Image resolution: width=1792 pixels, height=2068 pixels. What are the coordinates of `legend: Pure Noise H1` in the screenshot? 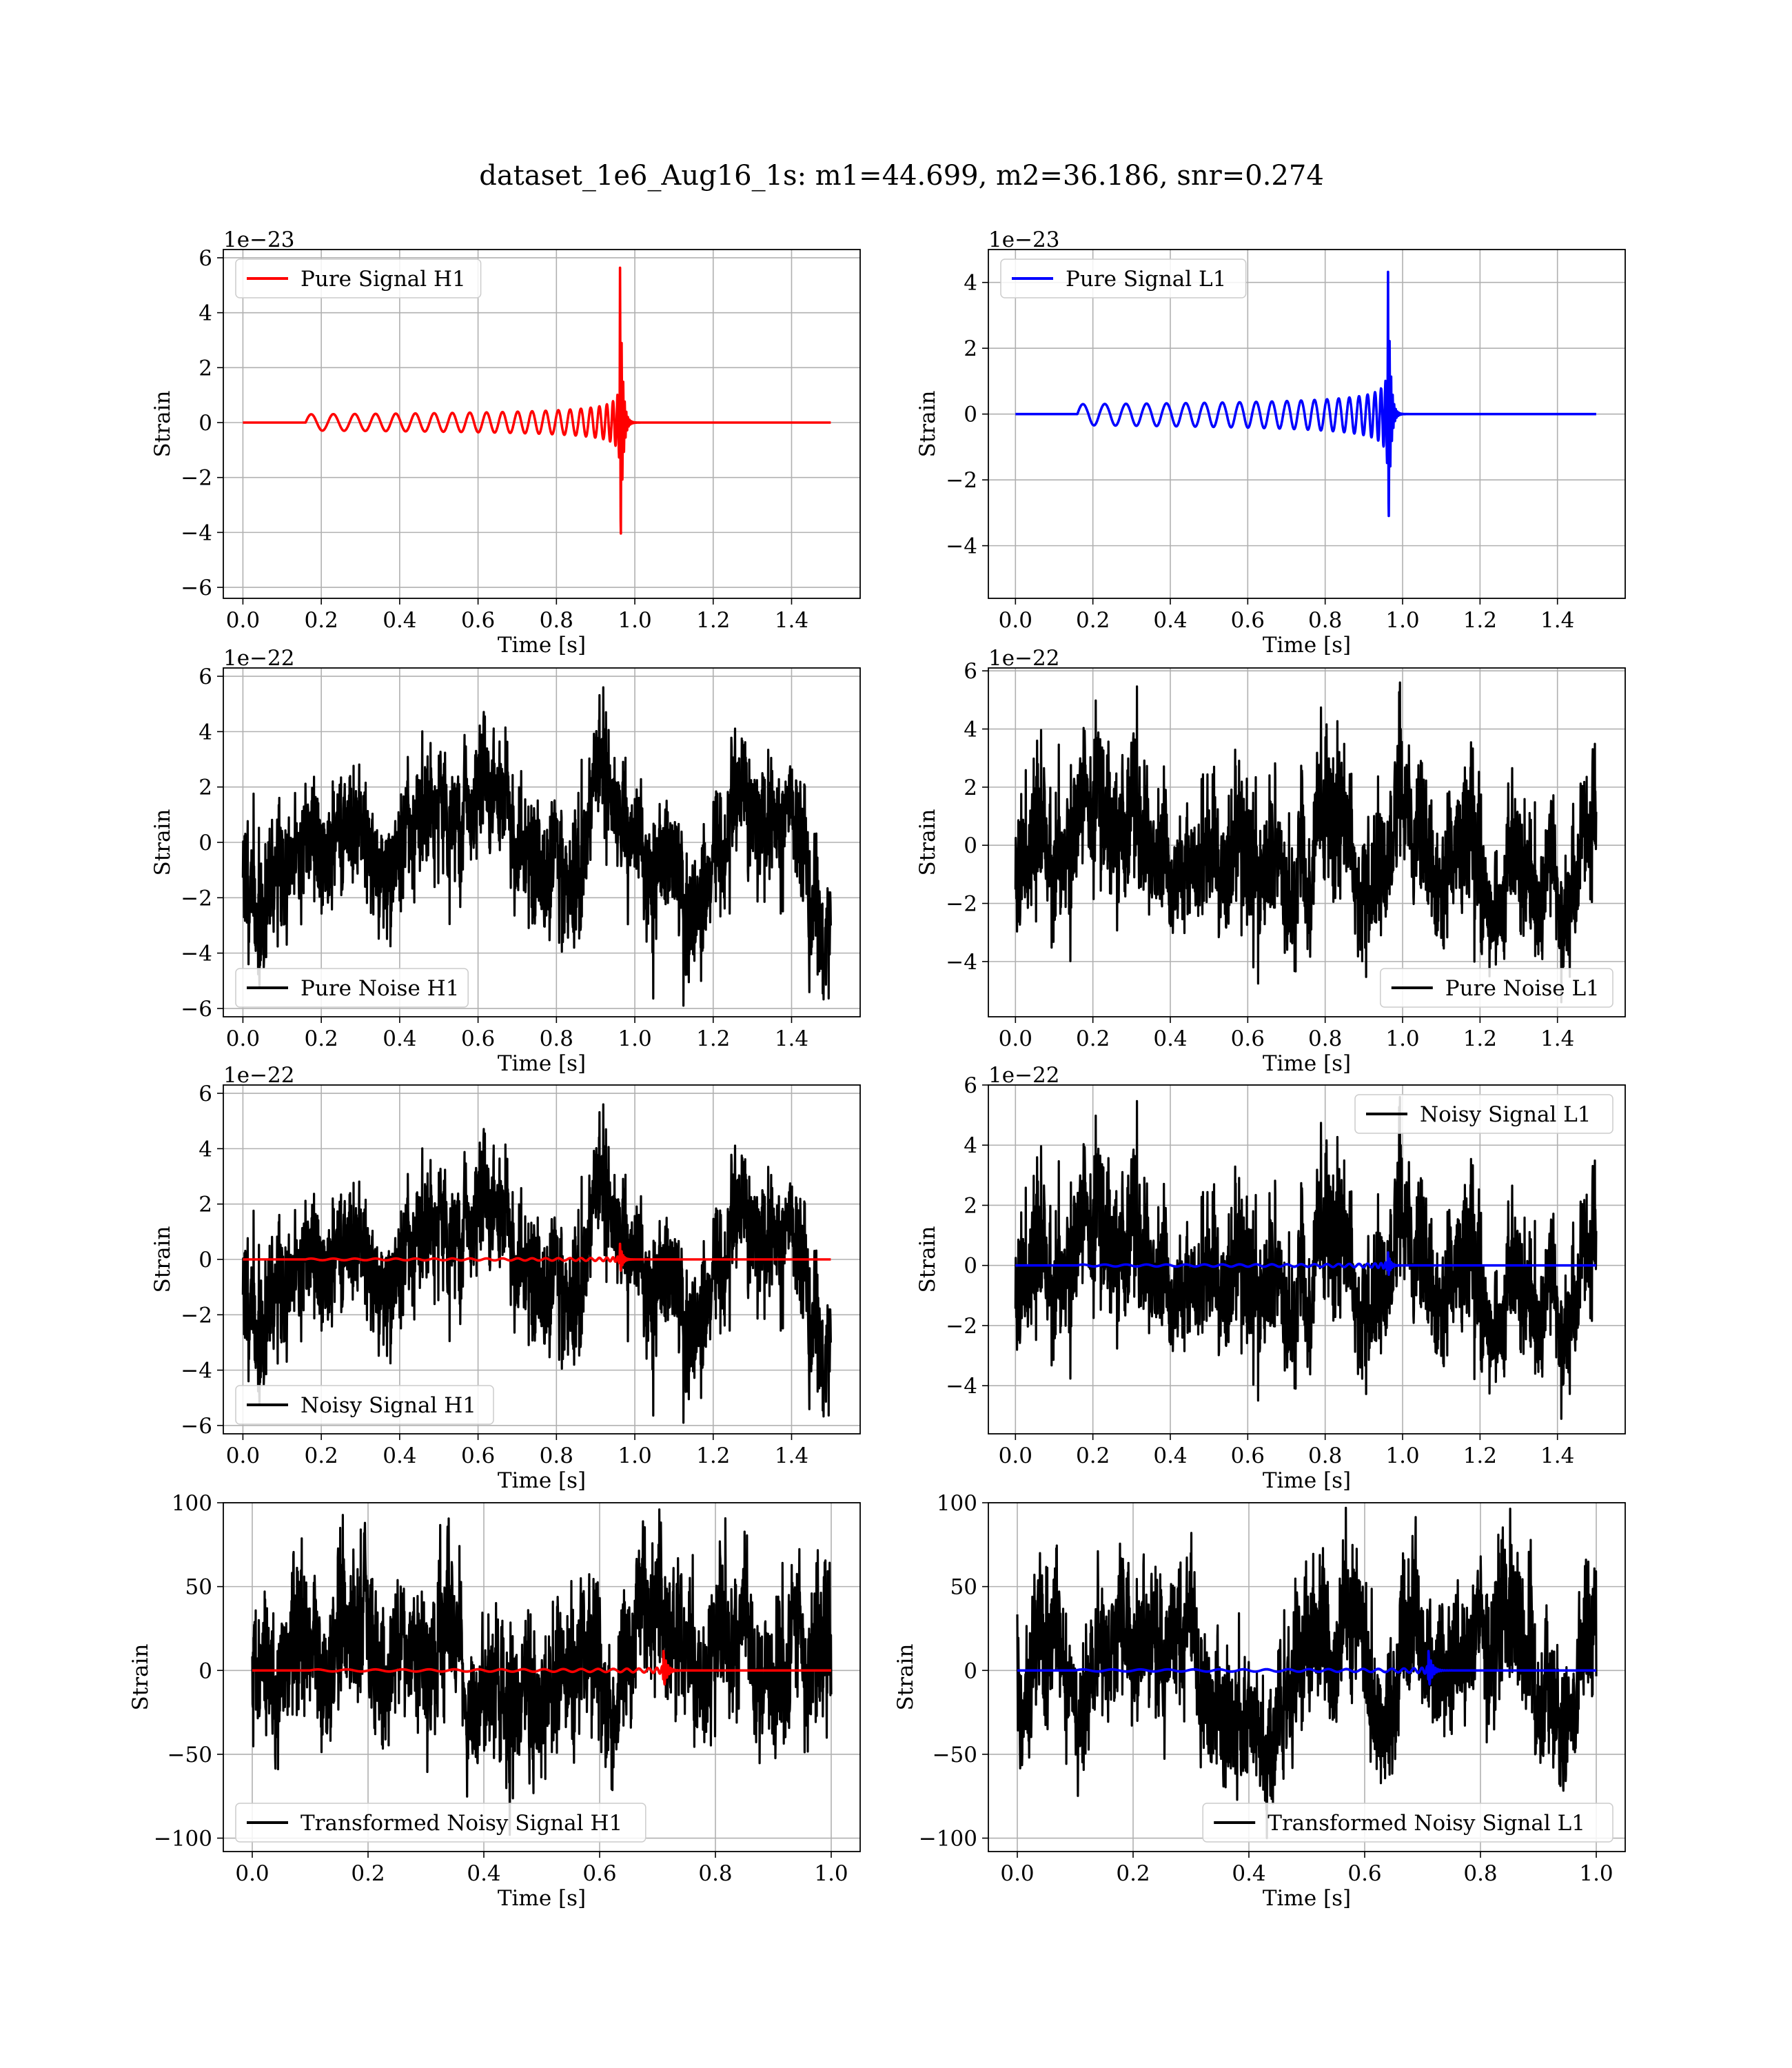 It's located at (352, 988).